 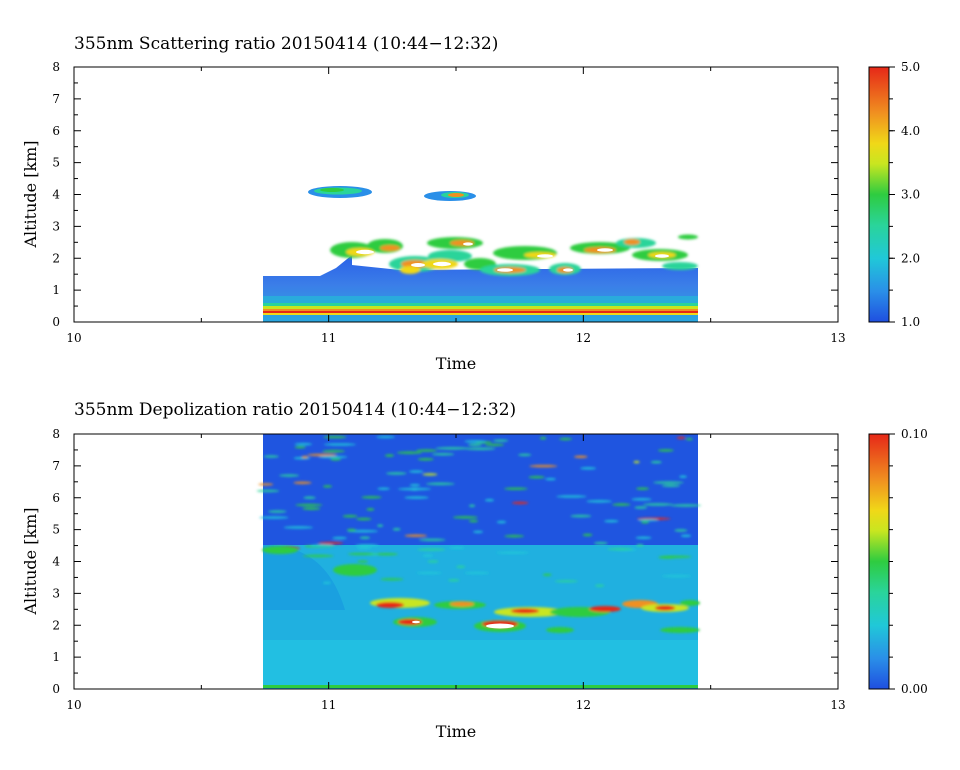 What do you see at coordinates (908, 561) in the screenshot?
I see `colorbar-ticks: 0.00 0.10` at bounding box center [908, 561].